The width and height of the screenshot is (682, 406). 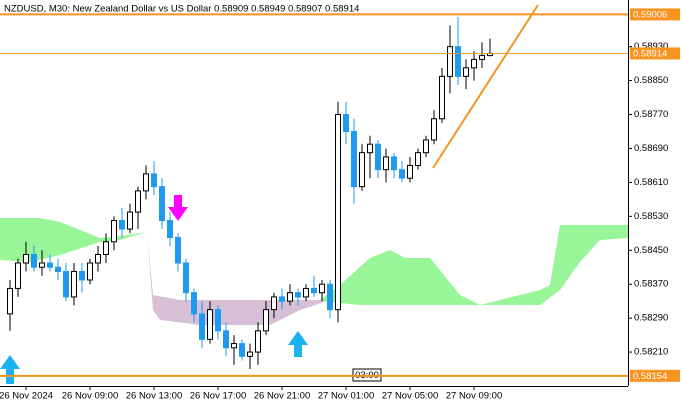 What do you see at coordinates (346, 396) in the screenshot?
I see `x-tick-label: 27 Nov 01:00` at bounding box center [346, 396].